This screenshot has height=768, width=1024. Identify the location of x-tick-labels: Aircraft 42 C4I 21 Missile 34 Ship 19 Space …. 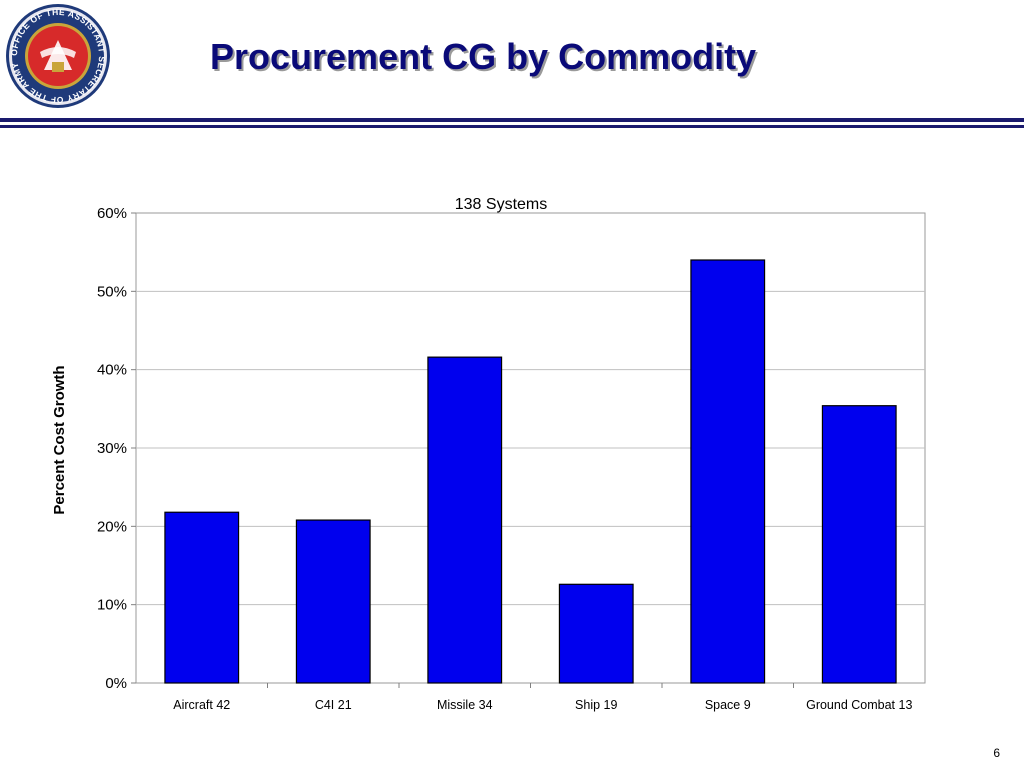
(542, 697).